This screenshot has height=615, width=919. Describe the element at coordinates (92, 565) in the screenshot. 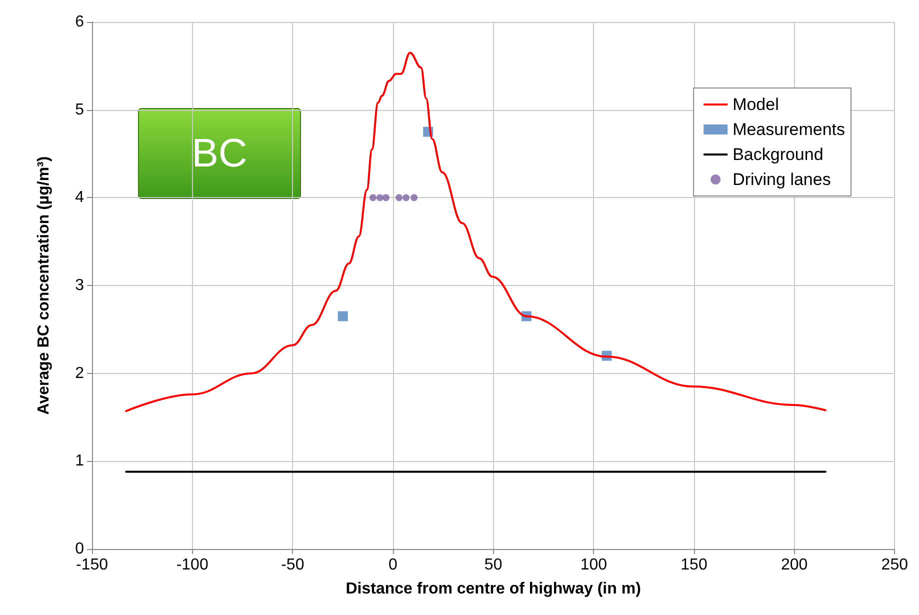

I see `x-tick-label: -150` at that location.